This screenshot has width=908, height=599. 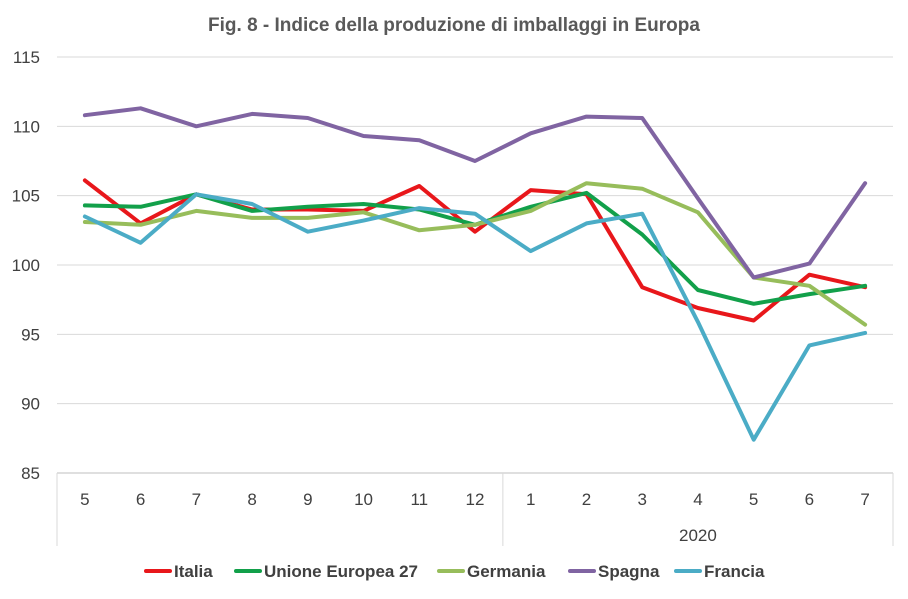 What do you see at coordinates (419, 499) in the screenshot?
I see `x-tick-label: 11` at bounding box center [419, 499].